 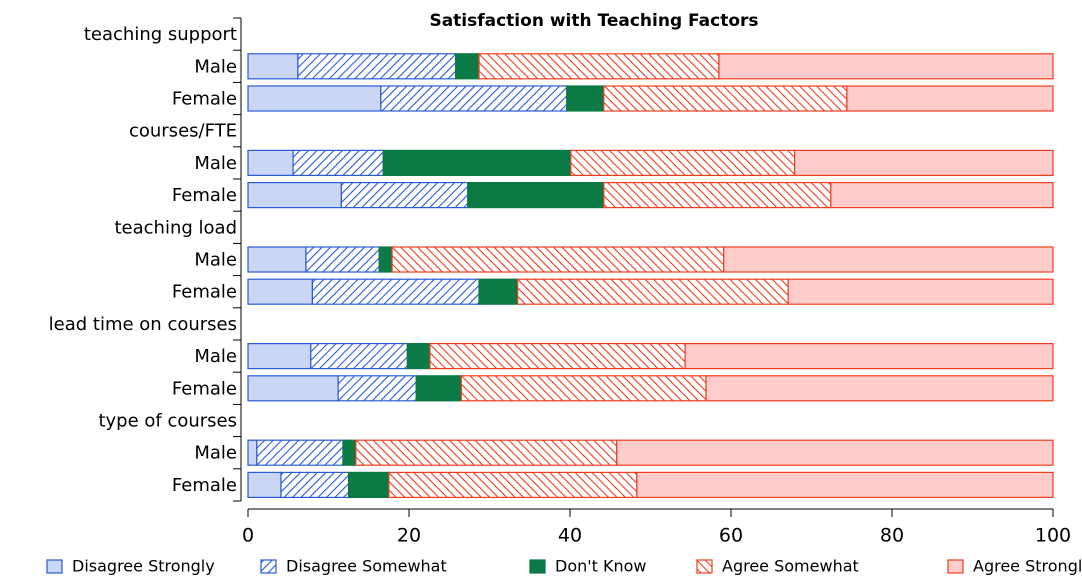 I want to click on legend-label: Agree Strongly, so click(x=1027, y=566).